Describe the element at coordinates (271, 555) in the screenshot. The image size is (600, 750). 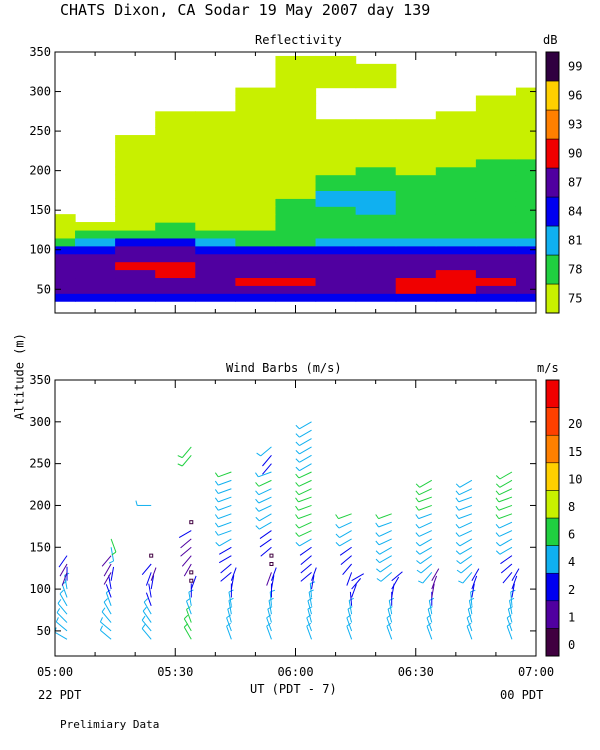
I see `calm-marker` at that location.